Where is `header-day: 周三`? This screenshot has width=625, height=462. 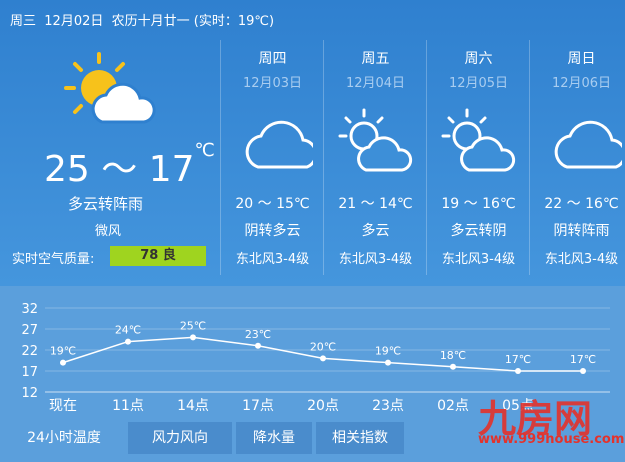 header-day: 周三 is located at coordinates (23, 21).